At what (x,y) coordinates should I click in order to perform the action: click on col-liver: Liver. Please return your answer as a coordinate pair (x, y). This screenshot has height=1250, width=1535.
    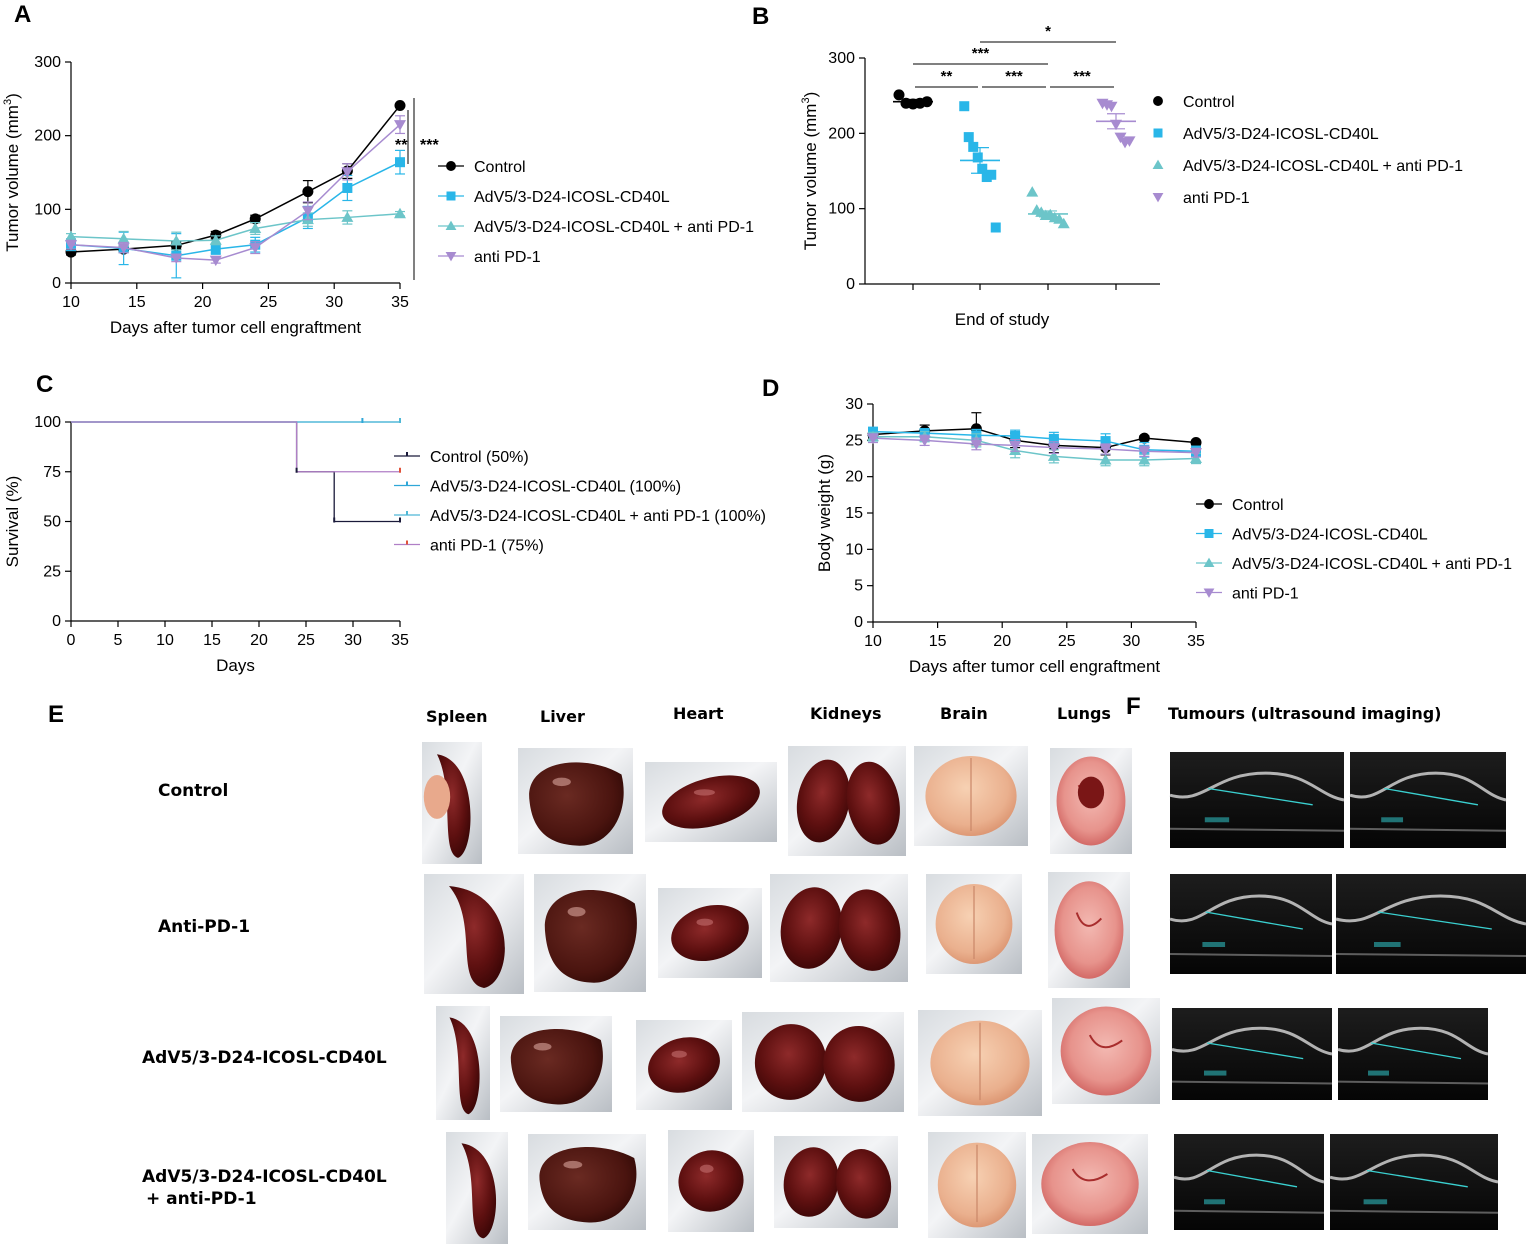
    Looking at the image, I should click on (562, 716).